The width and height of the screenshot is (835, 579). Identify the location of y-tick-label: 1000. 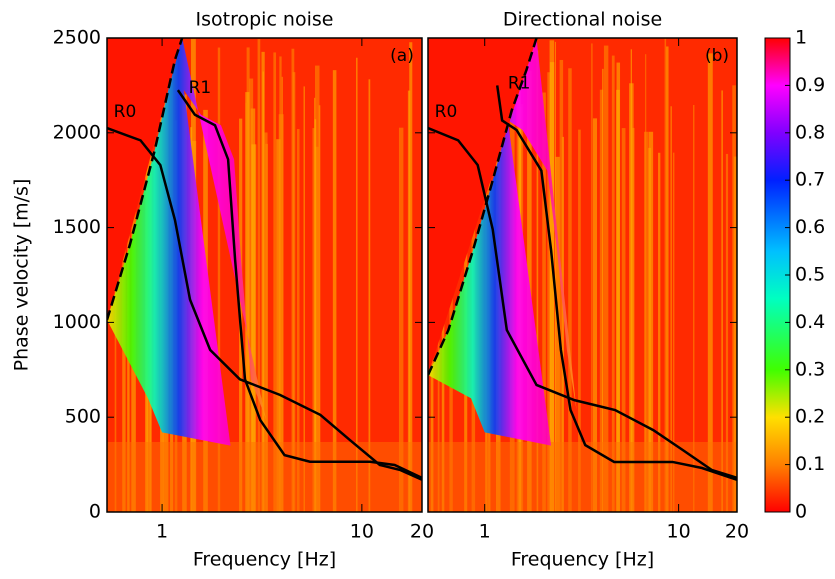
(77, 322).